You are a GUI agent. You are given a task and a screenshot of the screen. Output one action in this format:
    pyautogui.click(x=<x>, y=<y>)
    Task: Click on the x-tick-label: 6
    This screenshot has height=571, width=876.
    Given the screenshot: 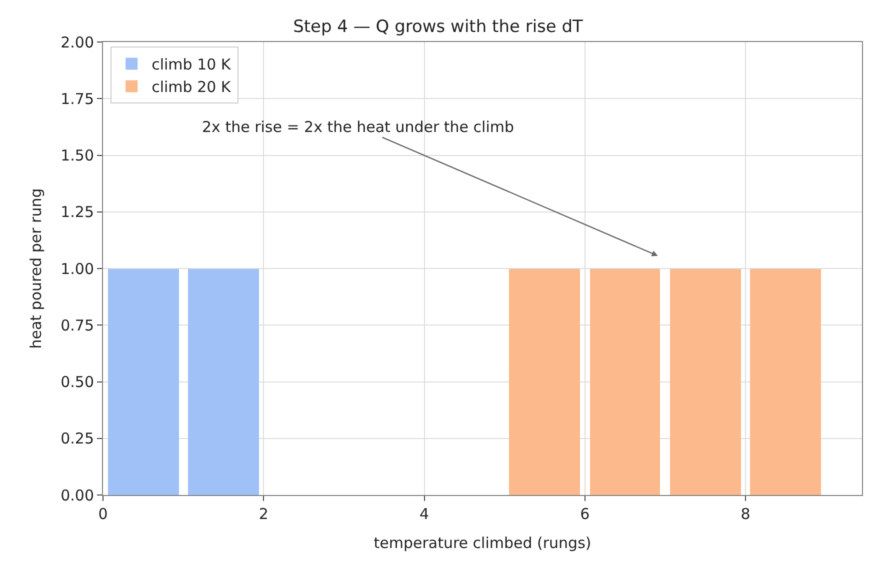 What is the action you would take?
    pyautogui.click(x=585, y=514)
    